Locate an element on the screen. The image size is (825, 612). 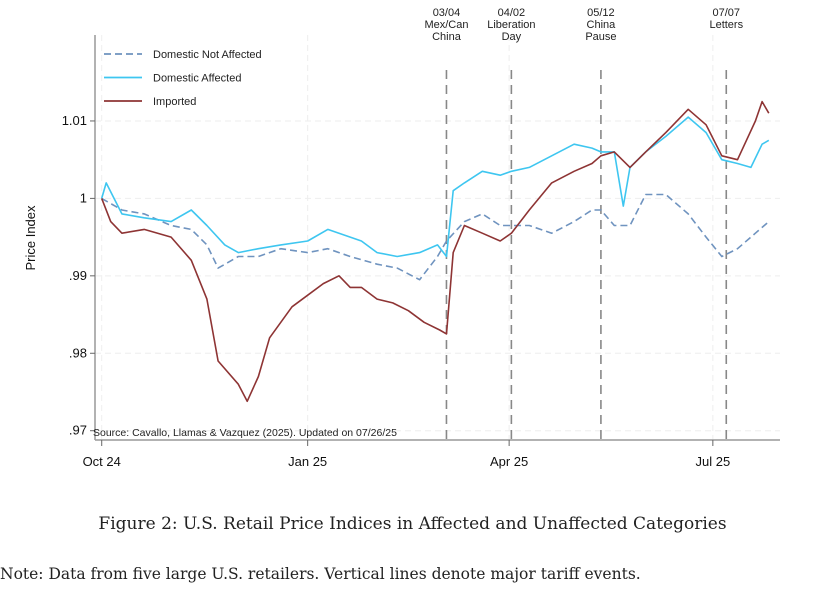
event-label: Day is located at coordinates (512, 37).